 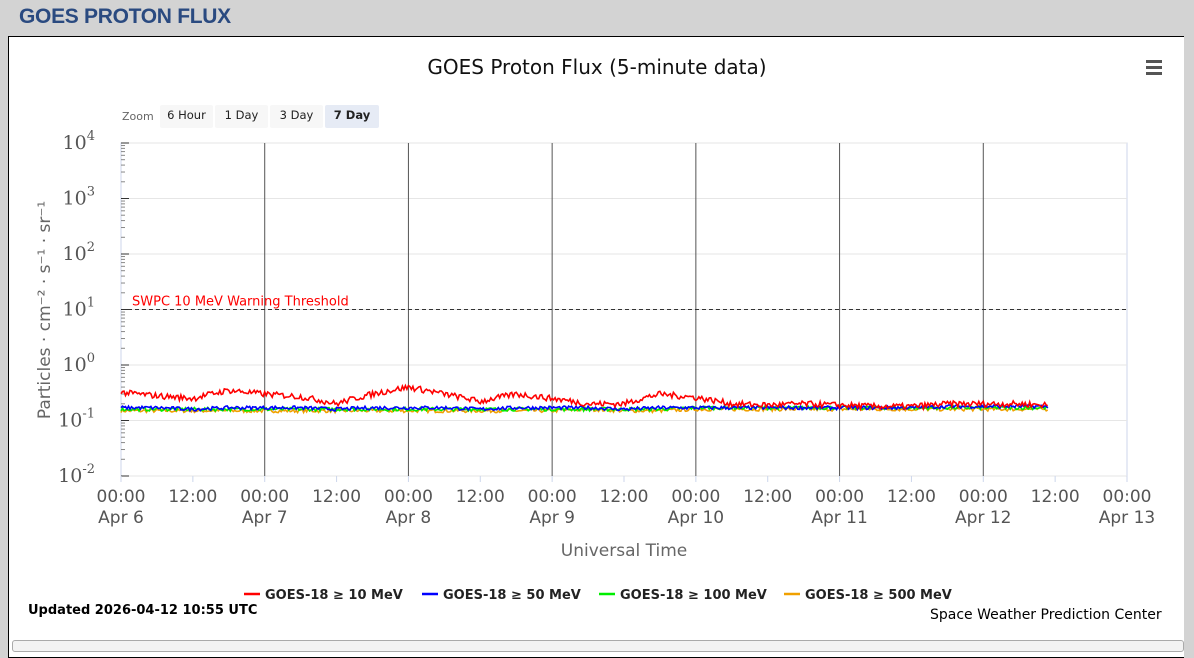 What do you see at coordinates (79, 141) in the screenshot?
I see `y-tick-label: 10⁴` at bounding box center [79, 141].